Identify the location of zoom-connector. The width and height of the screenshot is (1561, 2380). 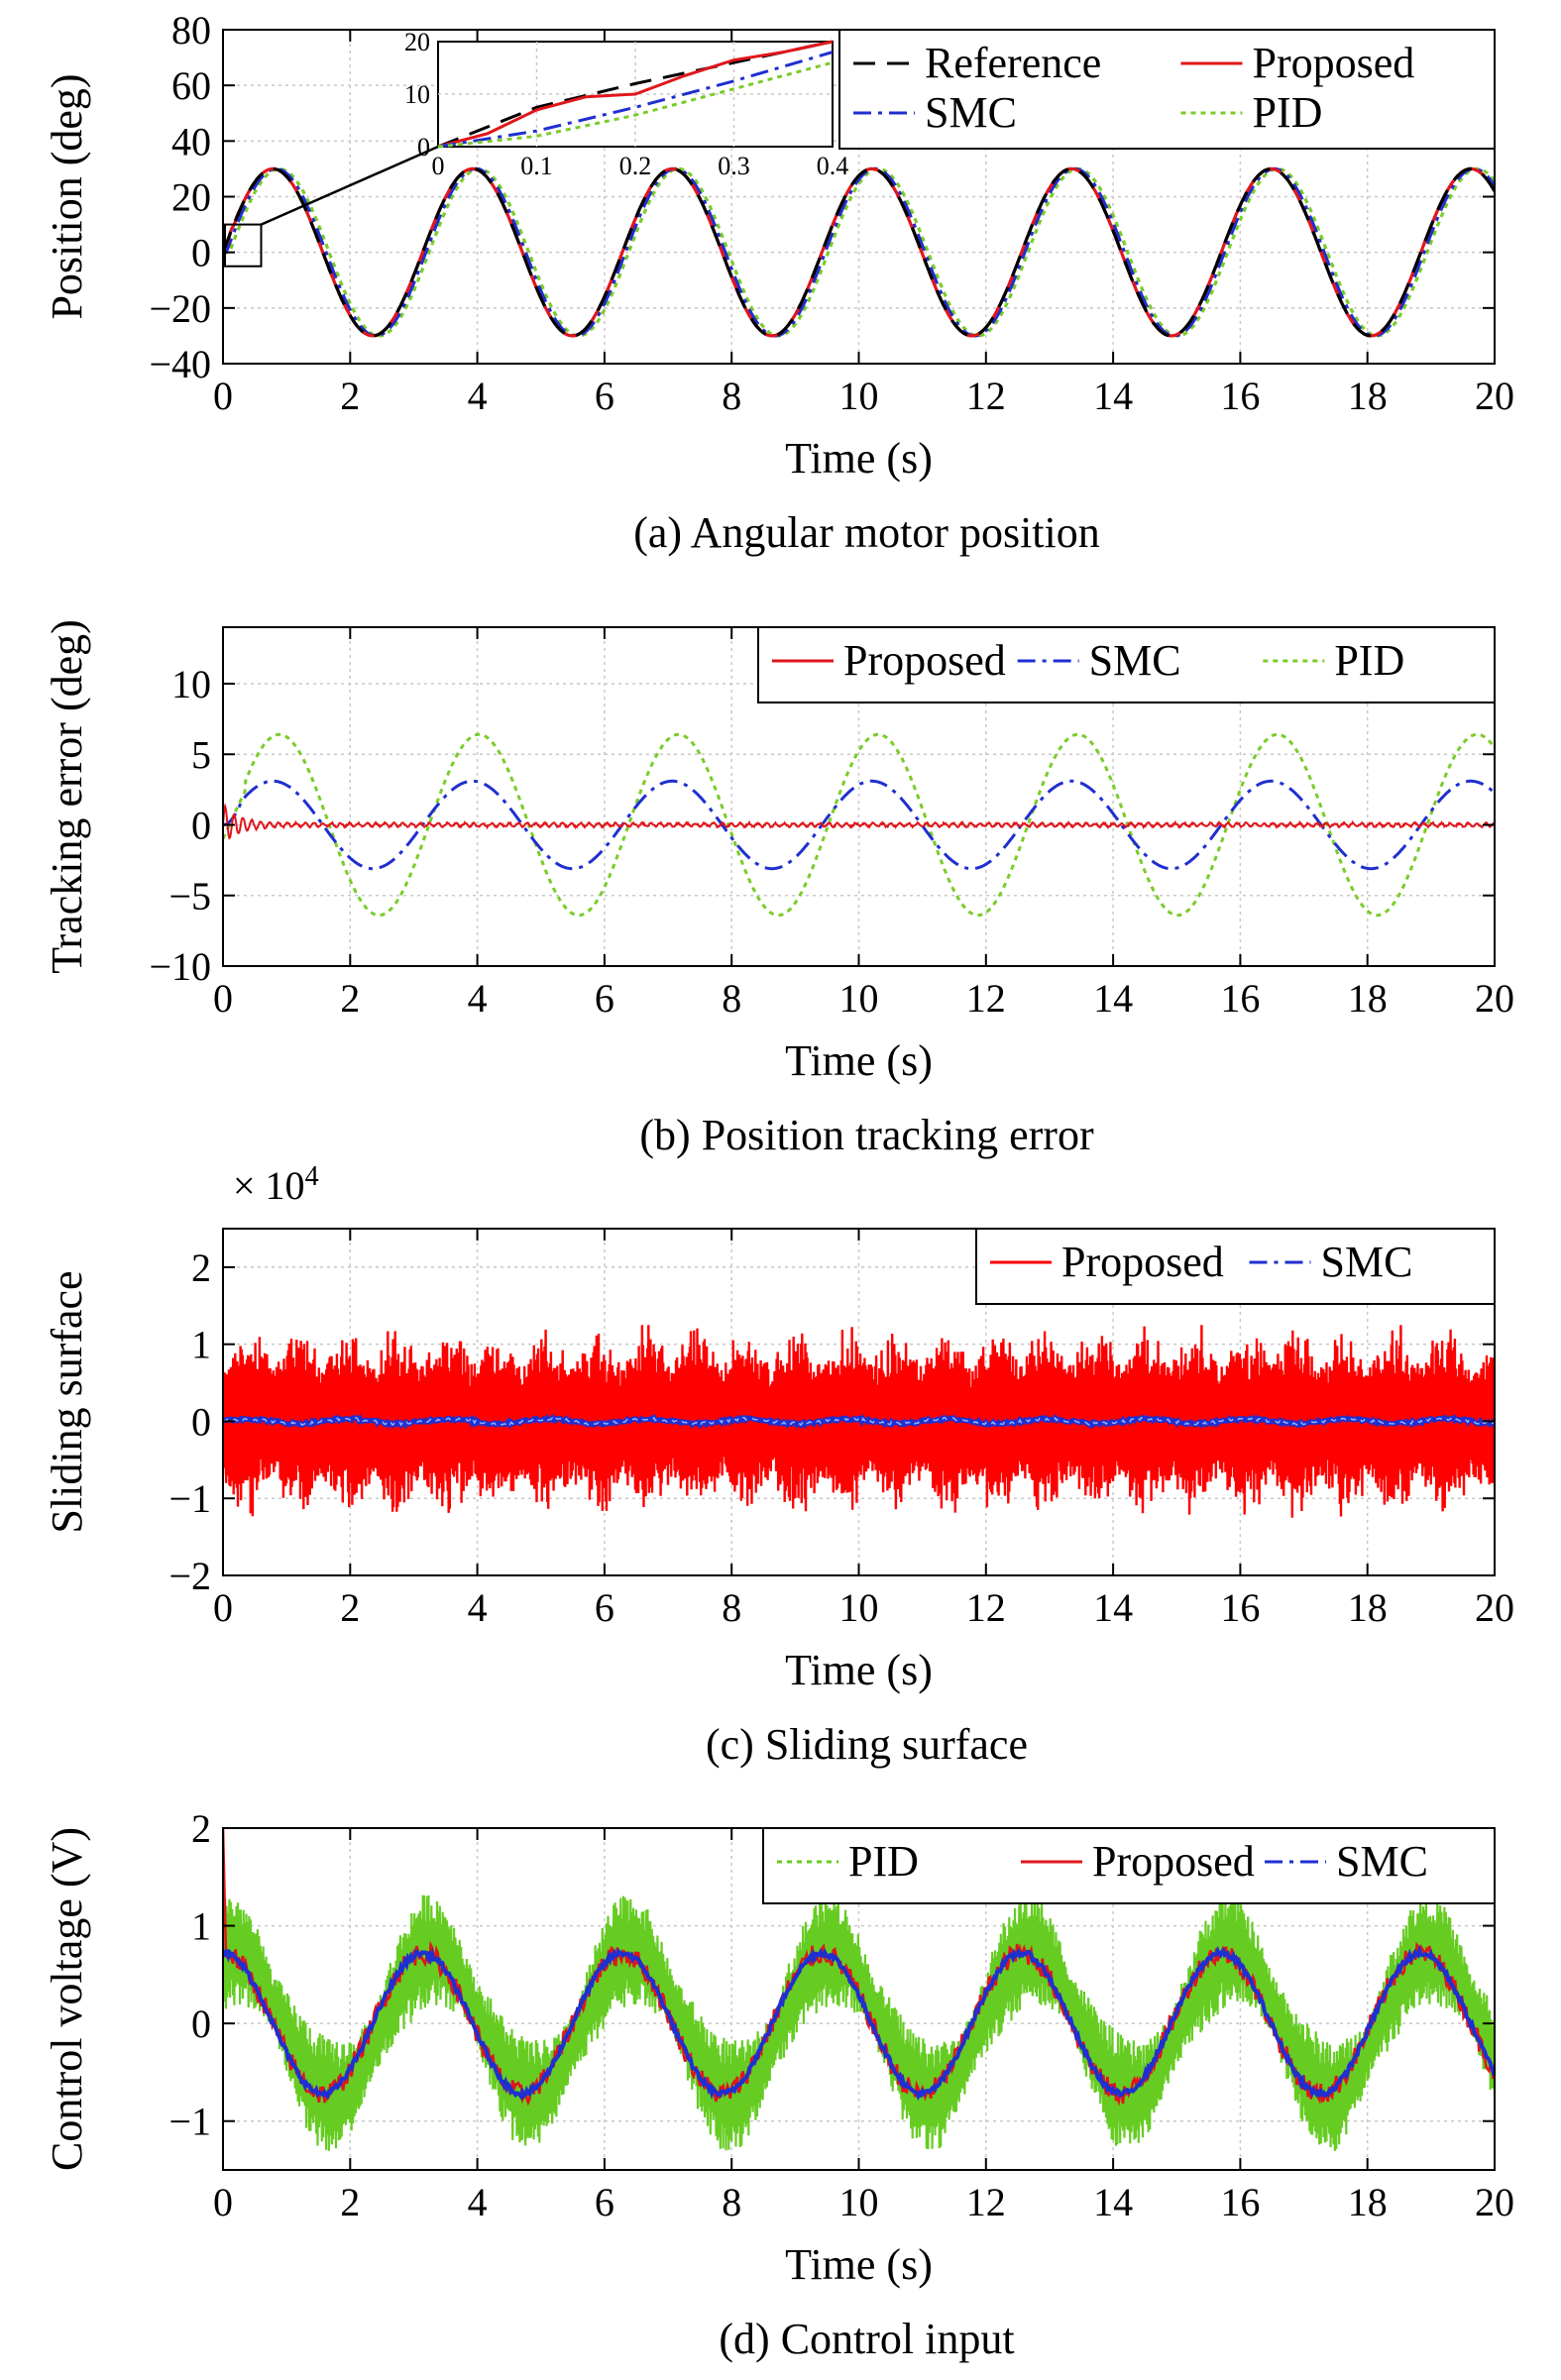
(349, 185).